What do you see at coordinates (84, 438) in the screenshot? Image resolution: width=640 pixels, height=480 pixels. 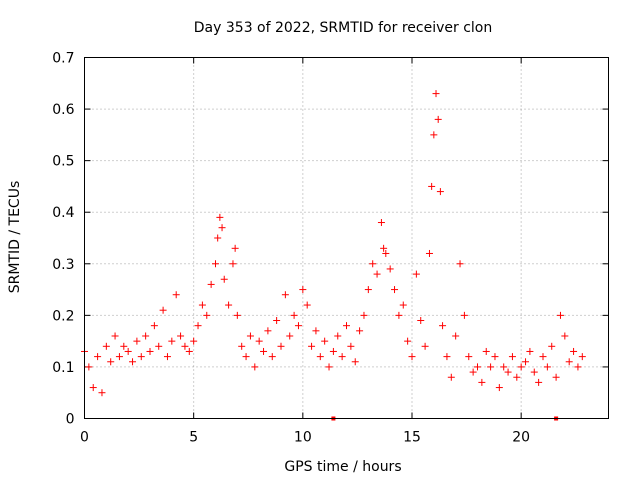 I see `x-tick-label: 0` at bounding box center [84, 438].